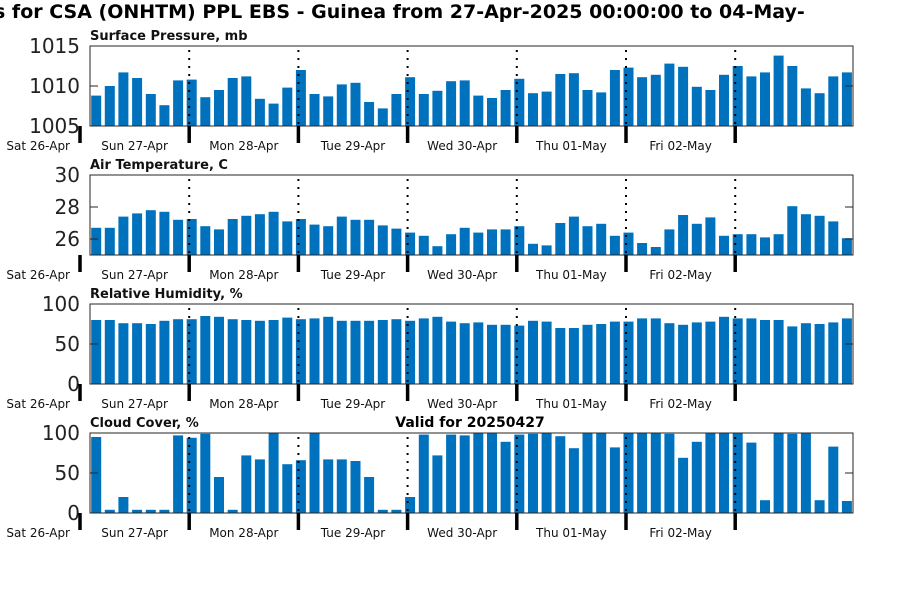 Image resolution: width=900 pixels, height=600 pixels. Describe the element at coordinates (352, 146) in the screenshot. I see `day-label: Tue 29-Apr` at that location.